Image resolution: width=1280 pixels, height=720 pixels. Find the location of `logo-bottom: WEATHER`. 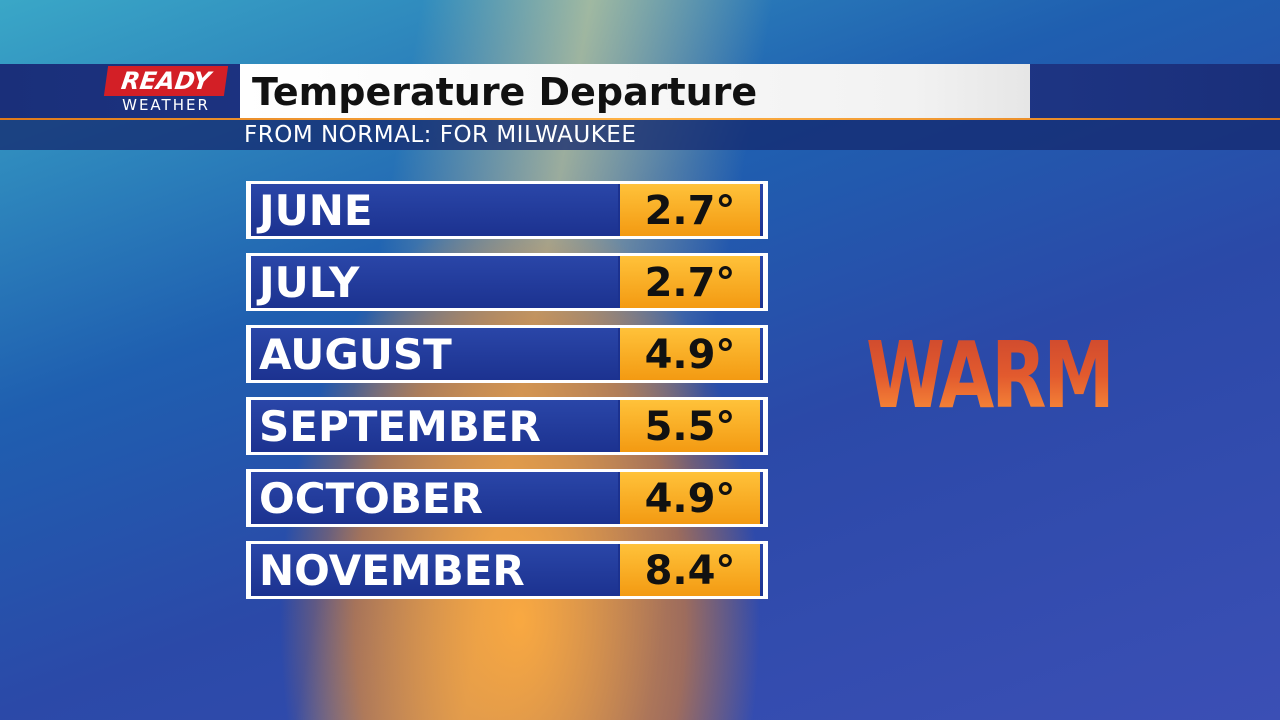

logo-bottom: WEATHER is located at coordinates (166, 105).